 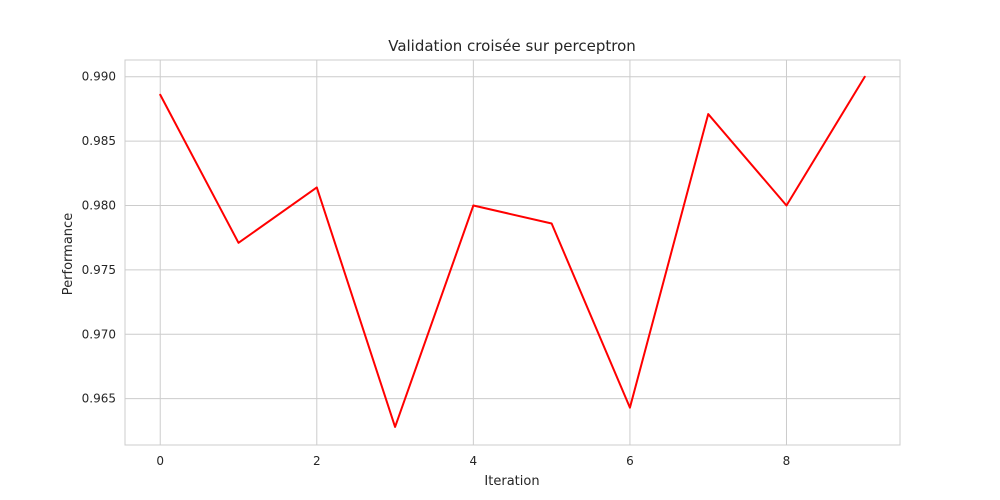 I want to click on x-tick-labels: 0 2 4 6 8, so click(x=473, y=461).